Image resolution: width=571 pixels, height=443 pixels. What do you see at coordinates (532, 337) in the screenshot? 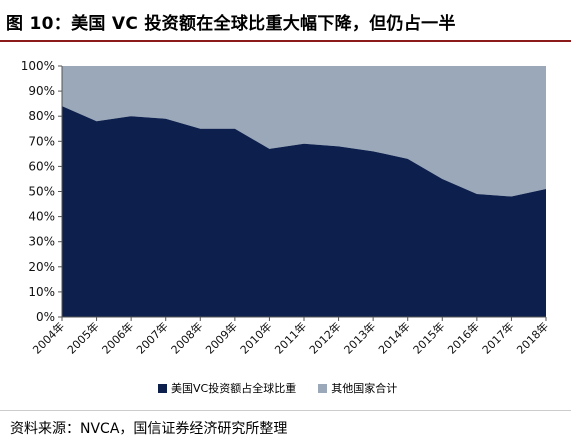
I see `x-tick-label: 2018年` at bounding box center [532, 337].